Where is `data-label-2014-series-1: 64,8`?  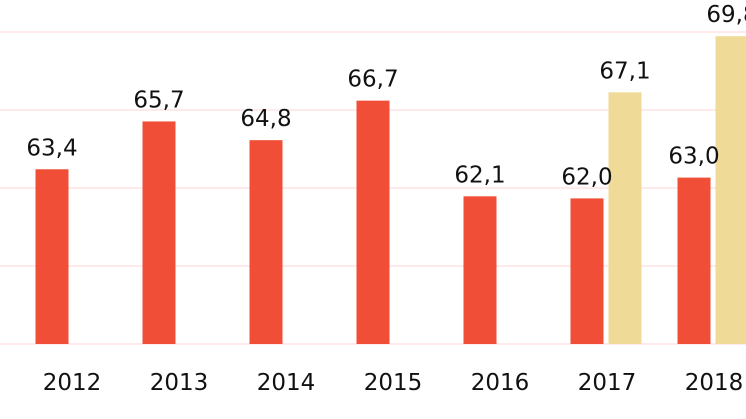
data-label-2014-series-1: 64,8 is located at coordinates (265, 119).